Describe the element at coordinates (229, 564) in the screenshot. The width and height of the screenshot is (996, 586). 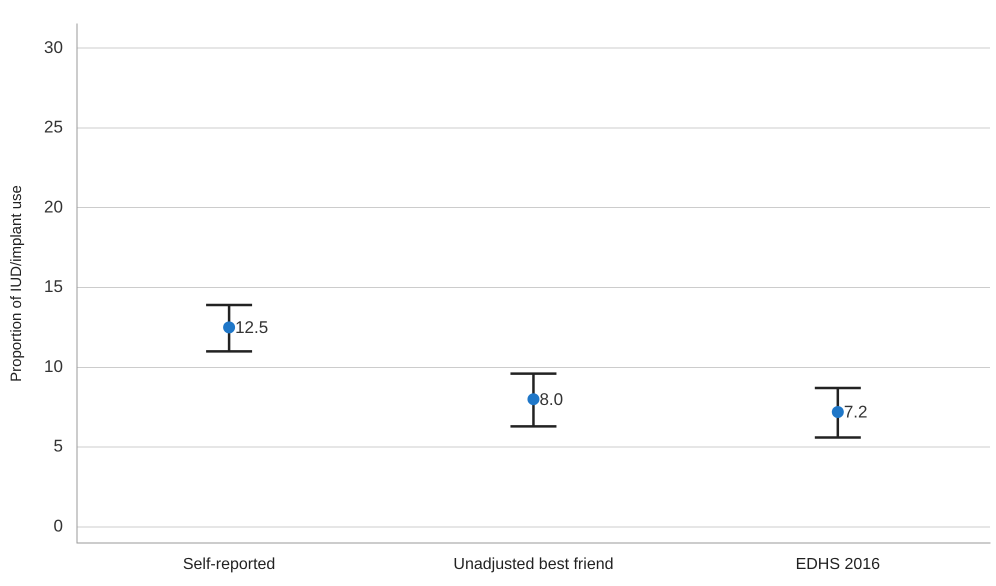
I see `x-tick-label: Self-reported` at that location.